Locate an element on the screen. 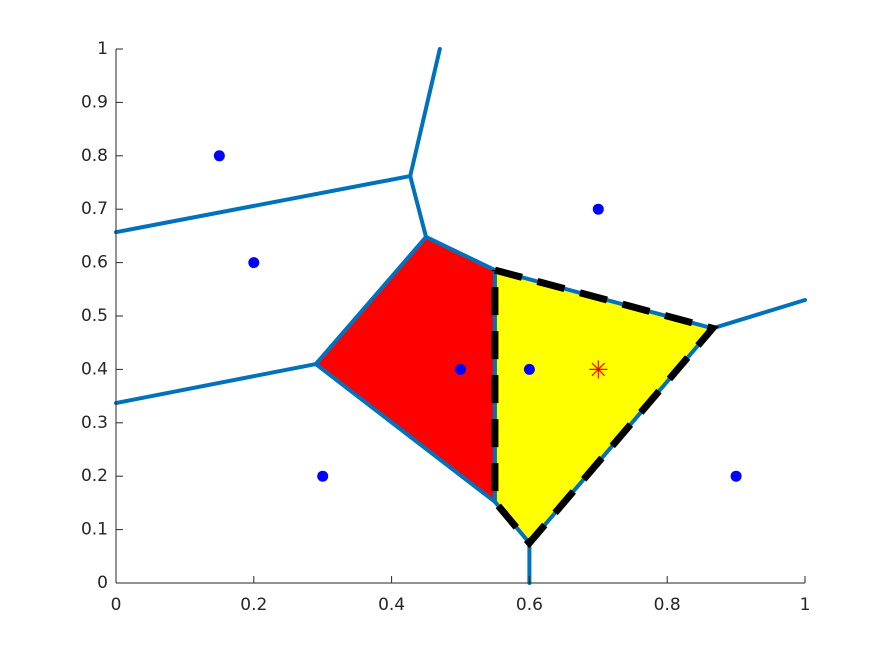  y-tick-label: 0.8 is located at coordinates (94, 156).